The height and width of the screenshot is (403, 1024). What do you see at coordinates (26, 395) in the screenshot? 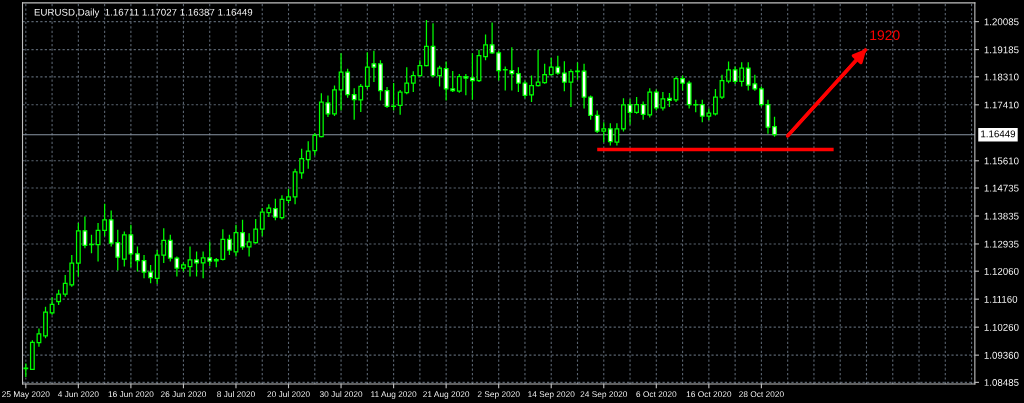
I see `x-tick-label: 25 May 2020` at bounding box center [26, 395].